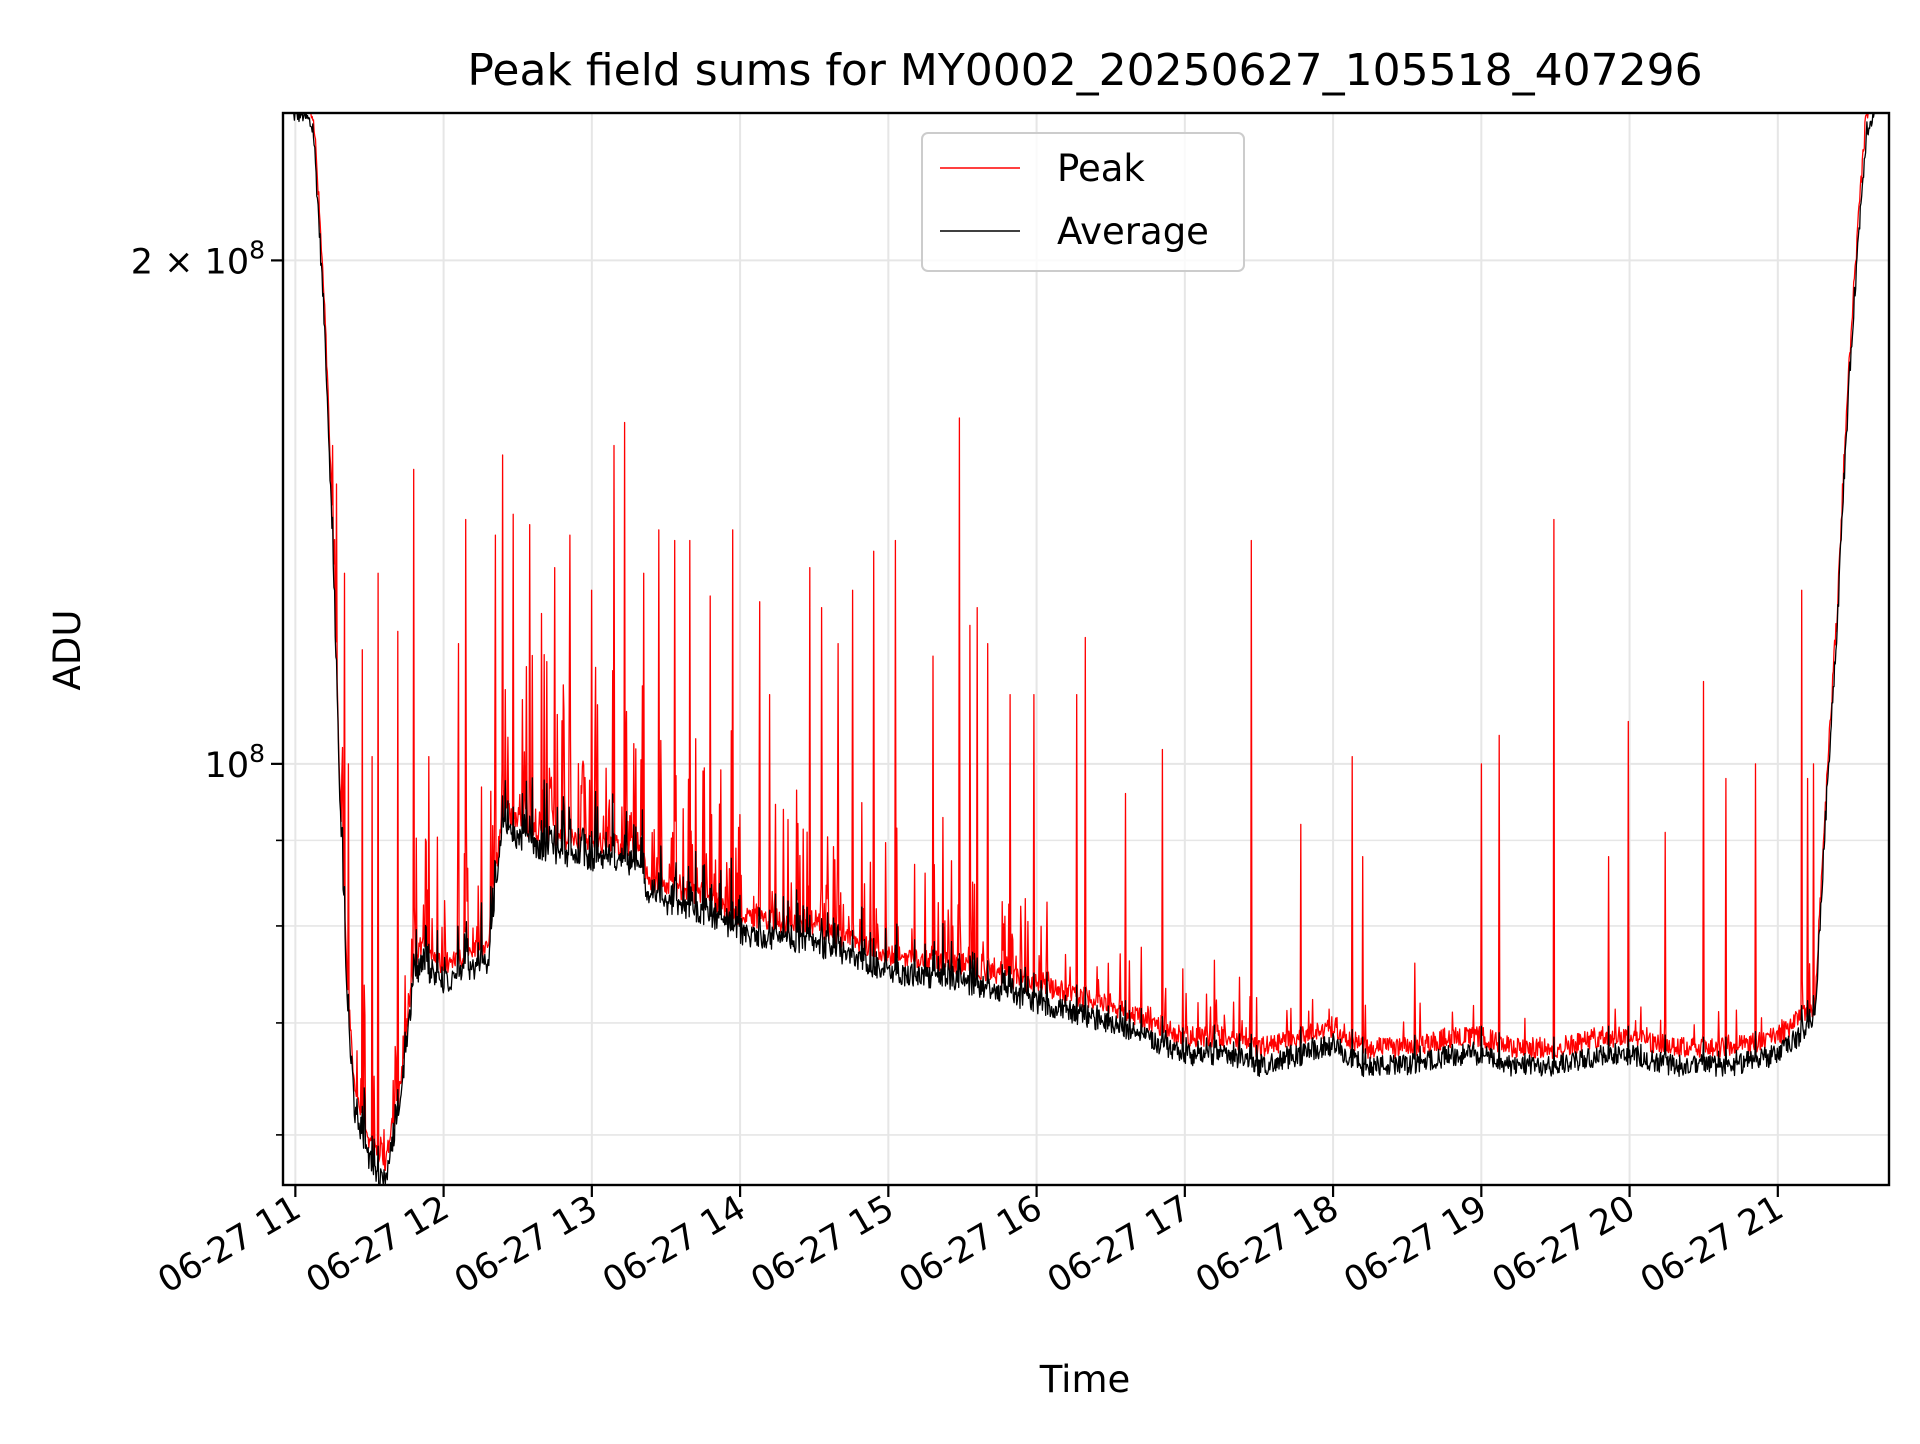 The width and height of the screenshot is (1920, 1444). I want to click on legend: Peak Average, so click(1083, 202).